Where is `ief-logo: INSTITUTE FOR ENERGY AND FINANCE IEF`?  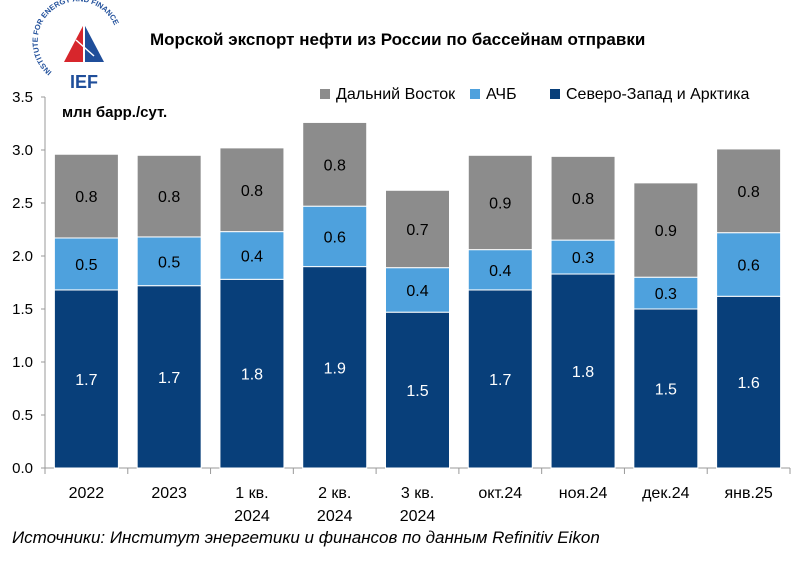 ief-logo: INSTITUTE FOR ENERGY AND FINANCE IEF is located at coordinates (76, 46).